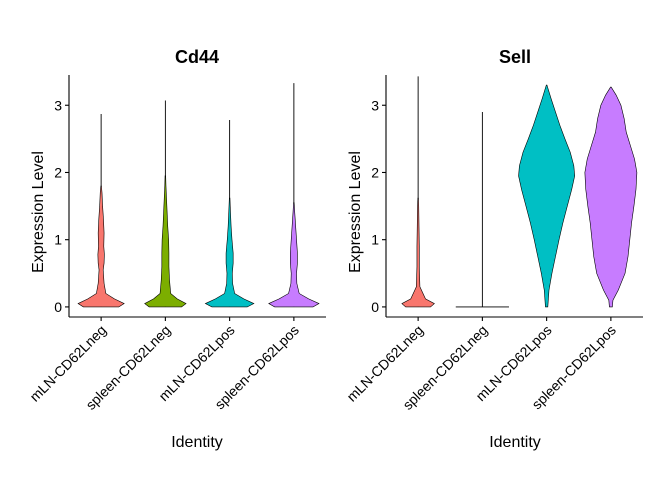 This screenshot has width=672, height=480. I want to click on plot-title: Cd44, so click(197, 57).